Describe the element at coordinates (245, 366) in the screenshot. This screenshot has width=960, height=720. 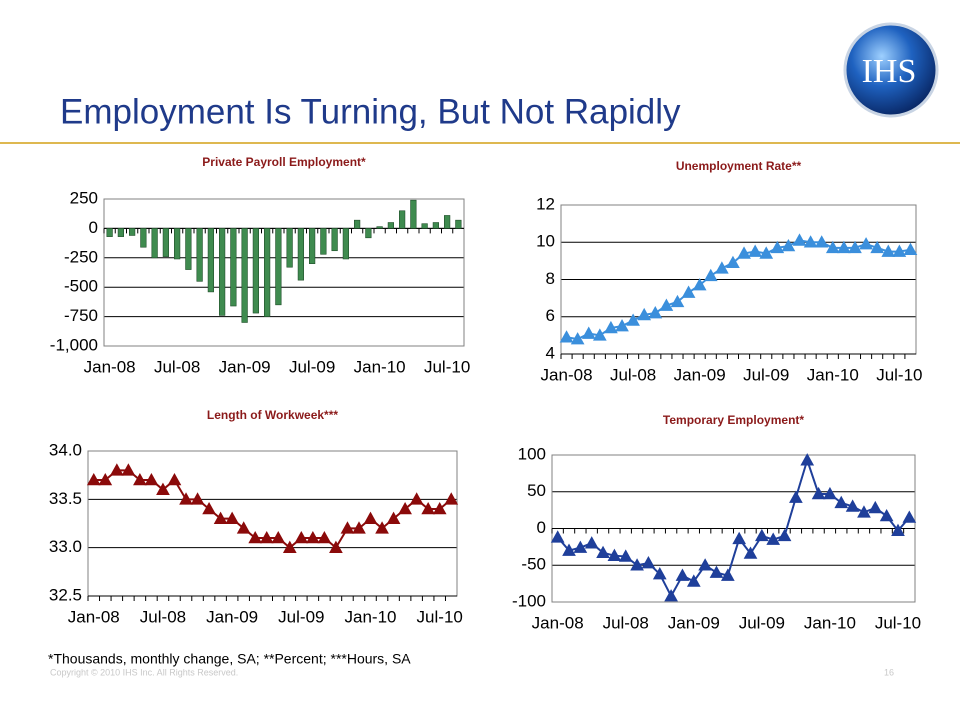
I see `x-tick-label: Jan-09` at that location.